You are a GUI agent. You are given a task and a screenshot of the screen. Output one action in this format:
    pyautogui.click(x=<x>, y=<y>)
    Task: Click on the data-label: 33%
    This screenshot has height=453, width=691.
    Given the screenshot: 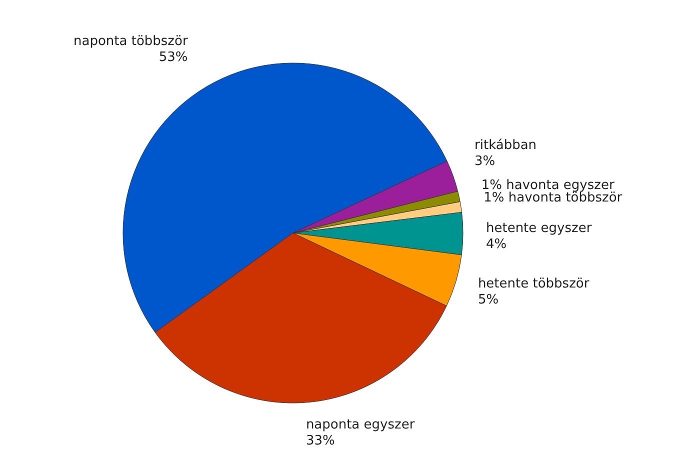 What is the action you would take?
    pyautogui.click(x=320, y=441)
    